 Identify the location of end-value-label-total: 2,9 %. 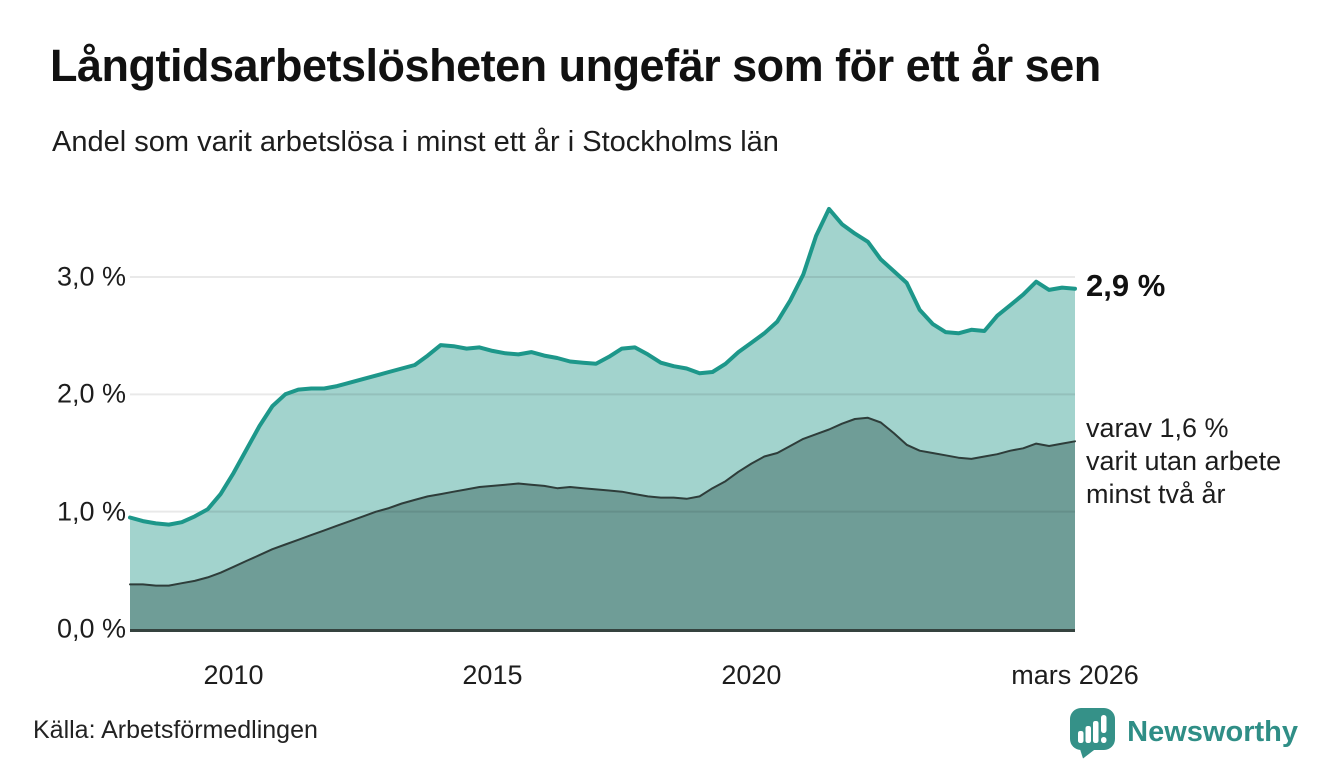
(1126, 285).